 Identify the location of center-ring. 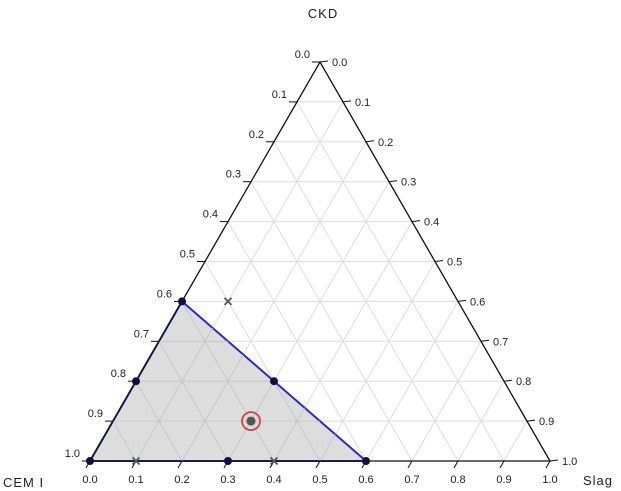
(251, 421).